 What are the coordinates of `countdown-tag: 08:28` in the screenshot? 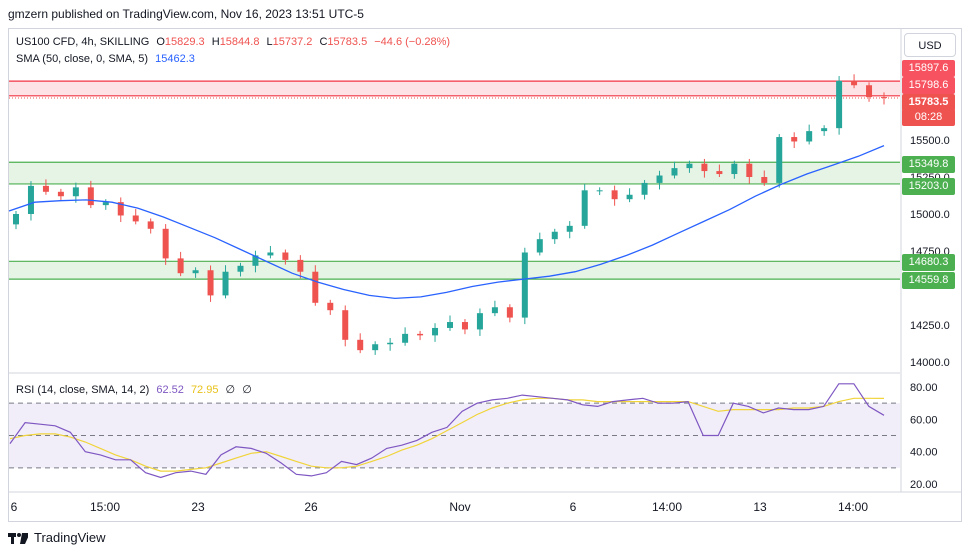 It's located at (928, 117).